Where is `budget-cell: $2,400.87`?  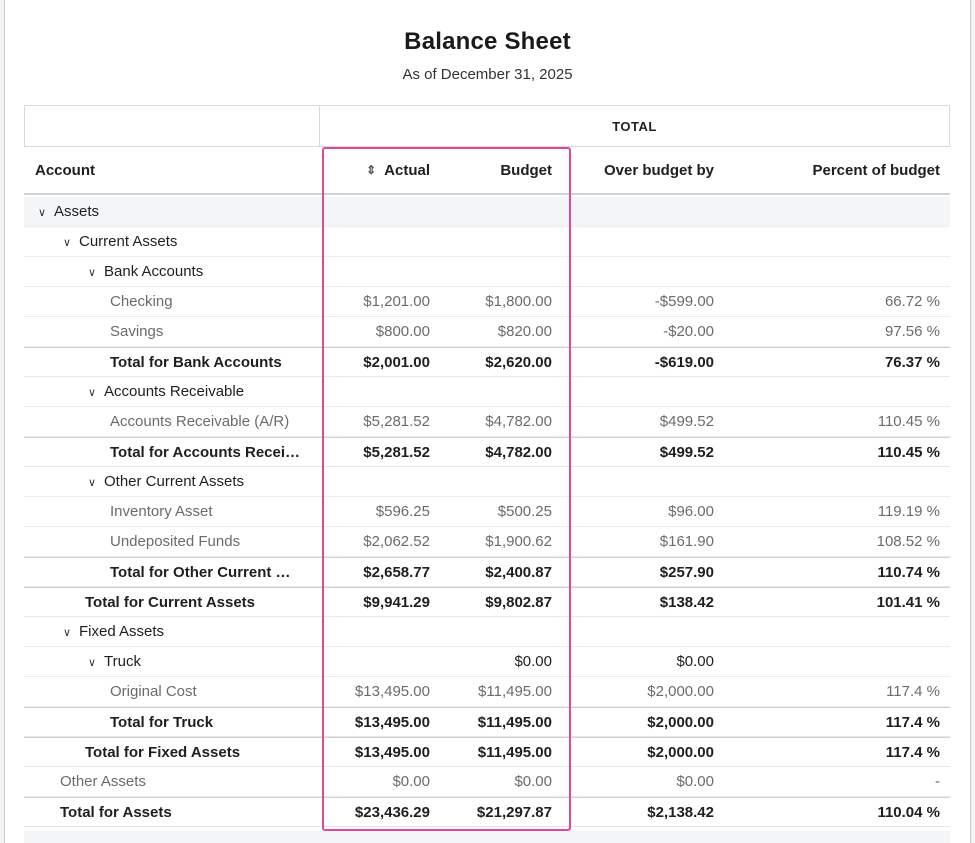 budget-cell: $2,400.87 is located at coordinates (518, 572).